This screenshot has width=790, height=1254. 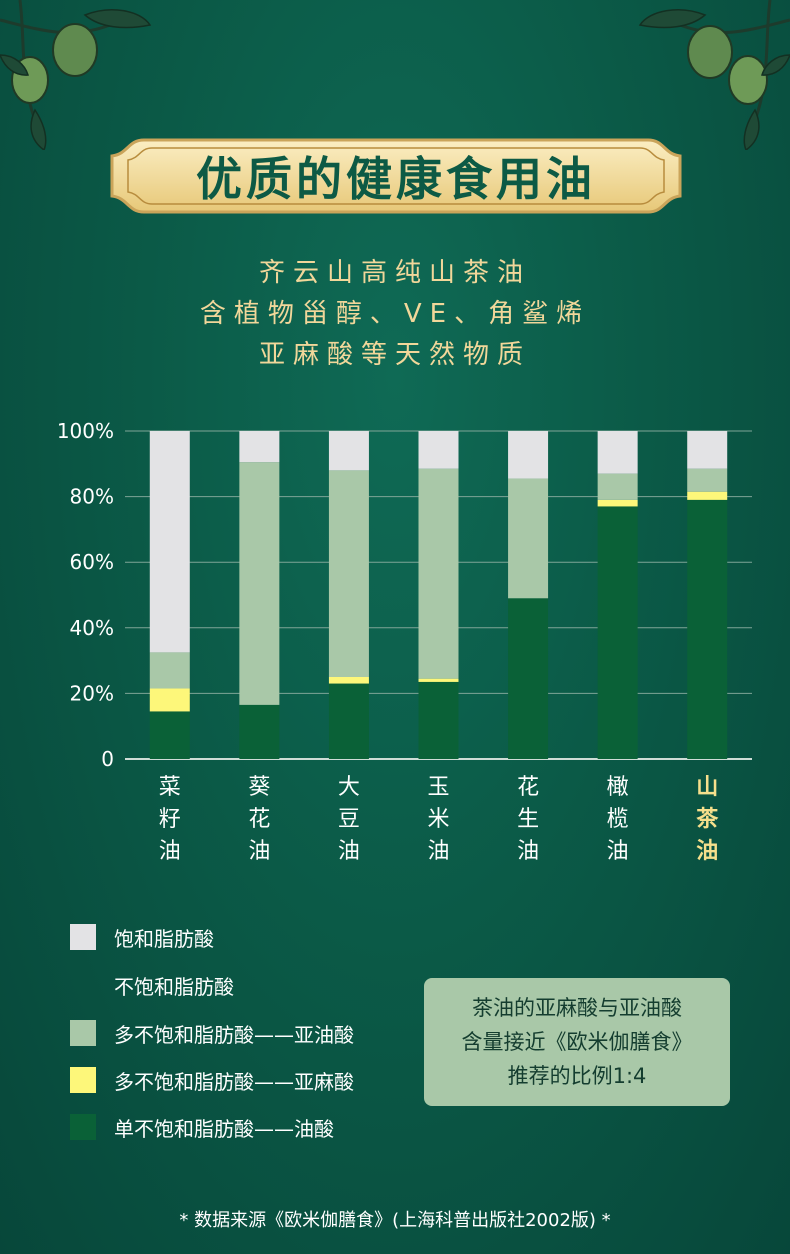 I want to click on legend-label: 饱和脂肪酸, so click(x=164, y=938).